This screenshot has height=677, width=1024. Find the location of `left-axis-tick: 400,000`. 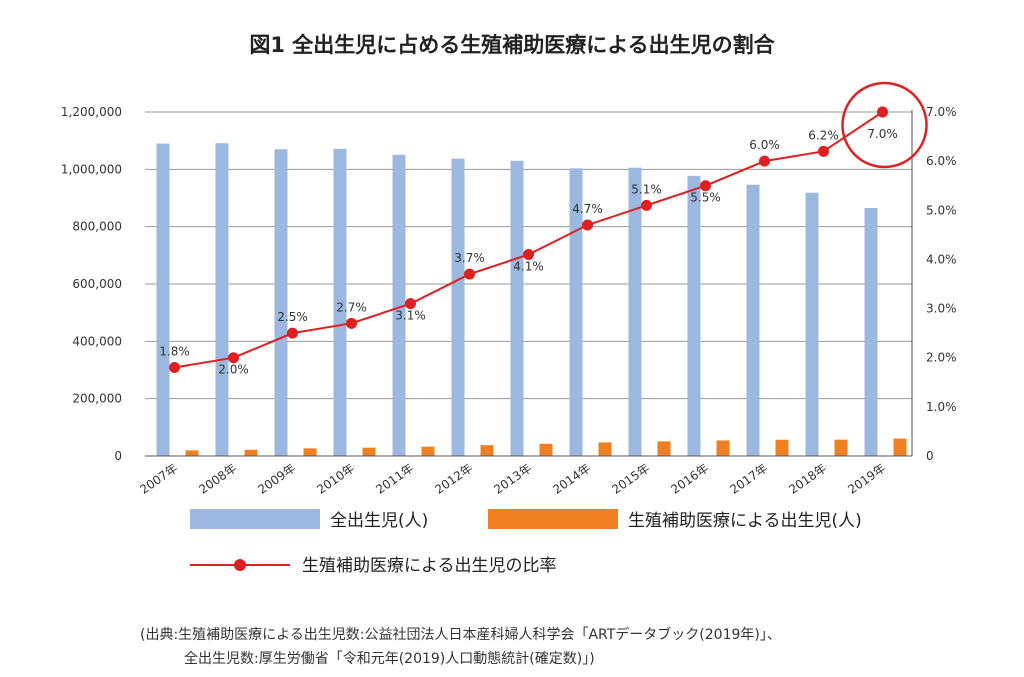

left-axis-tick: 400,000 is located at coordinates (97, 341).